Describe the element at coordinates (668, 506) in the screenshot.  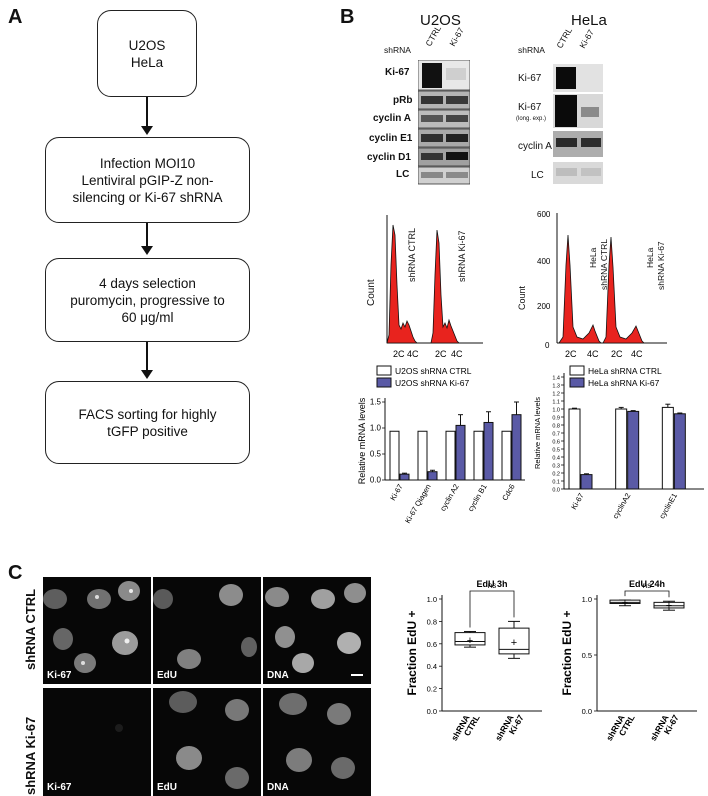
I see `category-label: cyclinE1` at that location.